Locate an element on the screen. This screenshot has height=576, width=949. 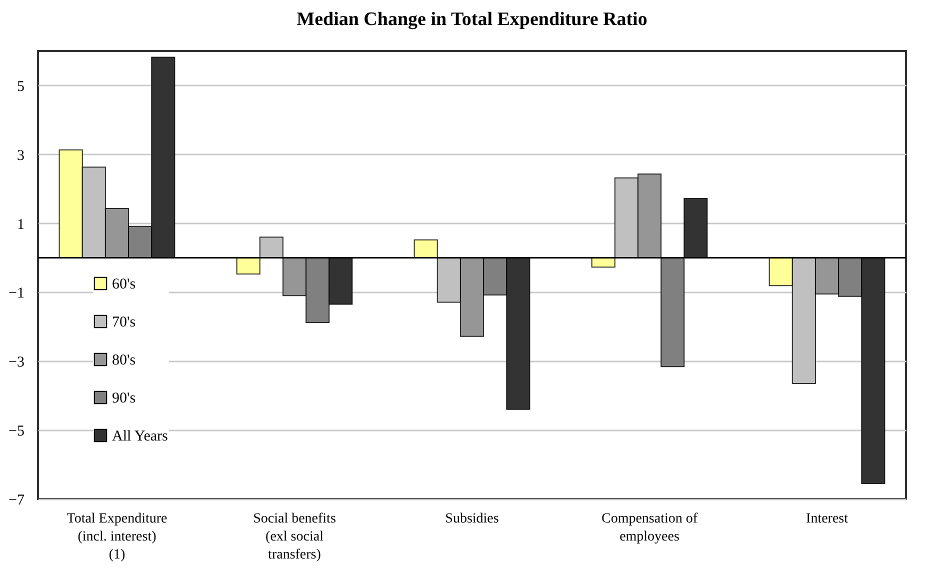
legend-label: 90's is located at coordinates (124, 398).